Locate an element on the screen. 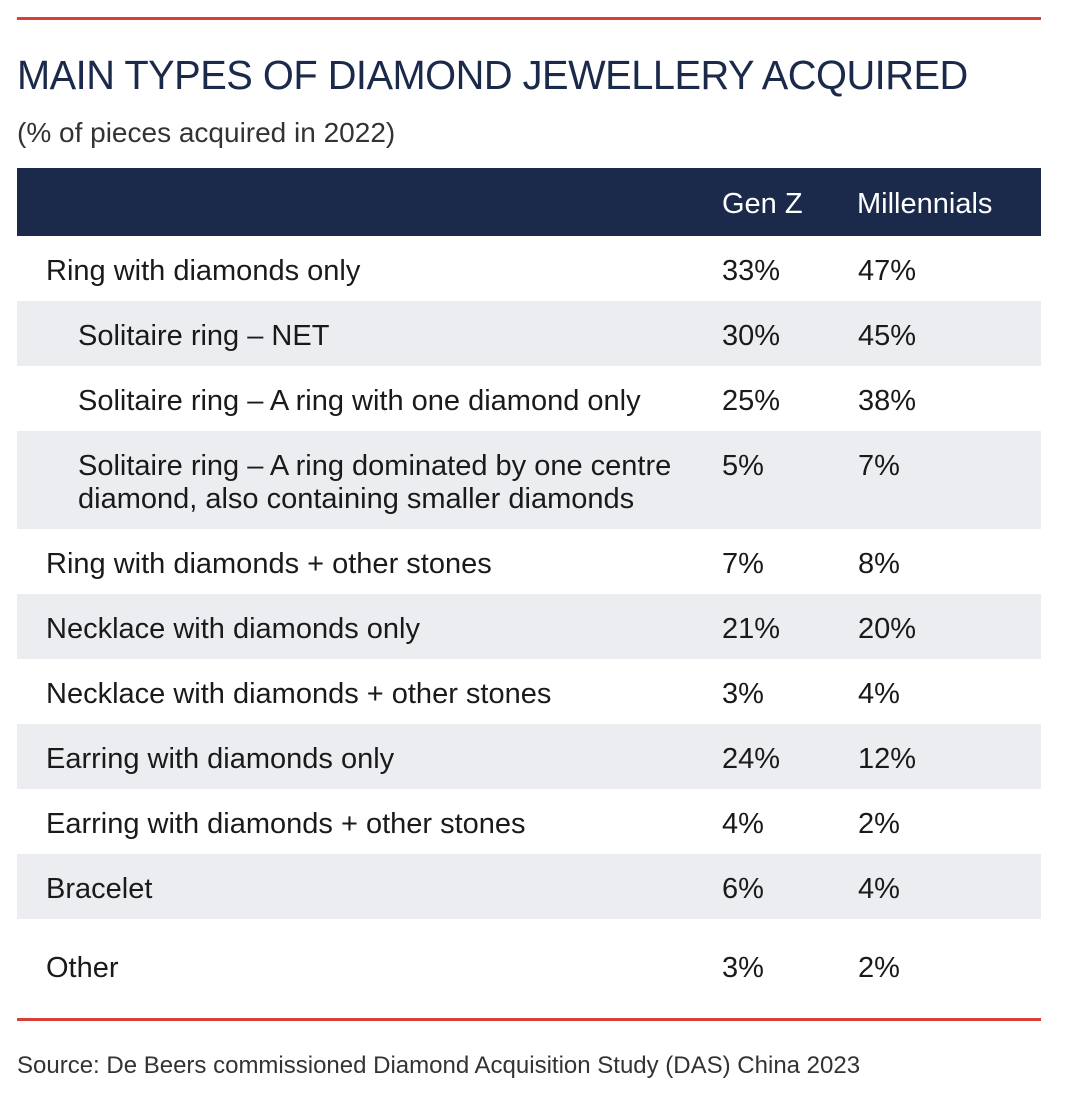  table-row: Earring with diamonds + other stones 4% 2% is located at coordinates (529, 821).